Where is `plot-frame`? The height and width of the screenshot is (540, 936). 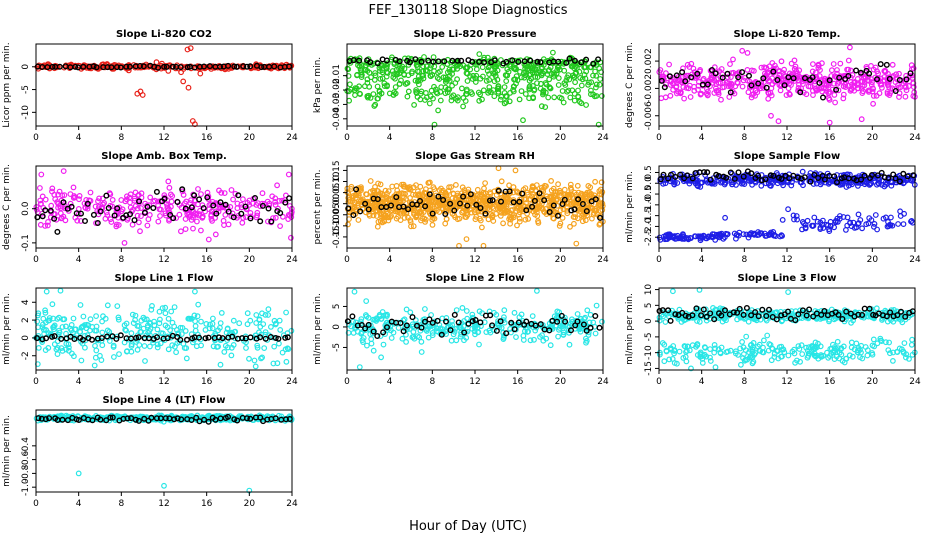
plot-frame is located at coordinates (164, 85).